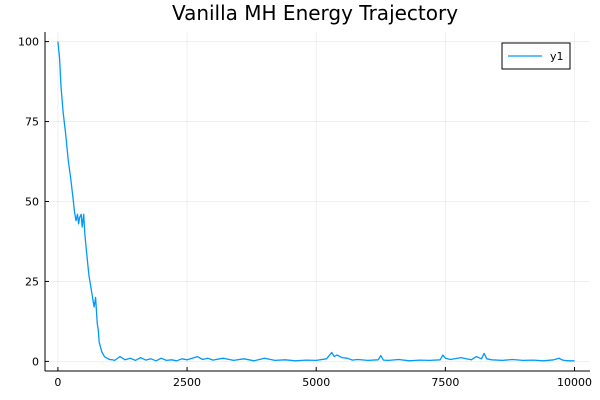  What do you see at coordinates (35, 361) in the screenshot?
I see `y-tick-label: 0` at bounding box center [35, 361].